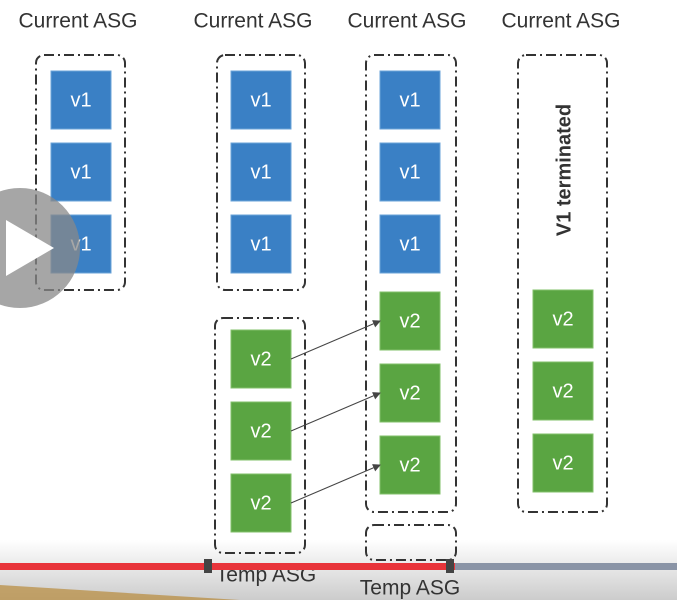  Describe the element at coordinates (30, 248) in the screenshot. I see `play-icon` at that location.